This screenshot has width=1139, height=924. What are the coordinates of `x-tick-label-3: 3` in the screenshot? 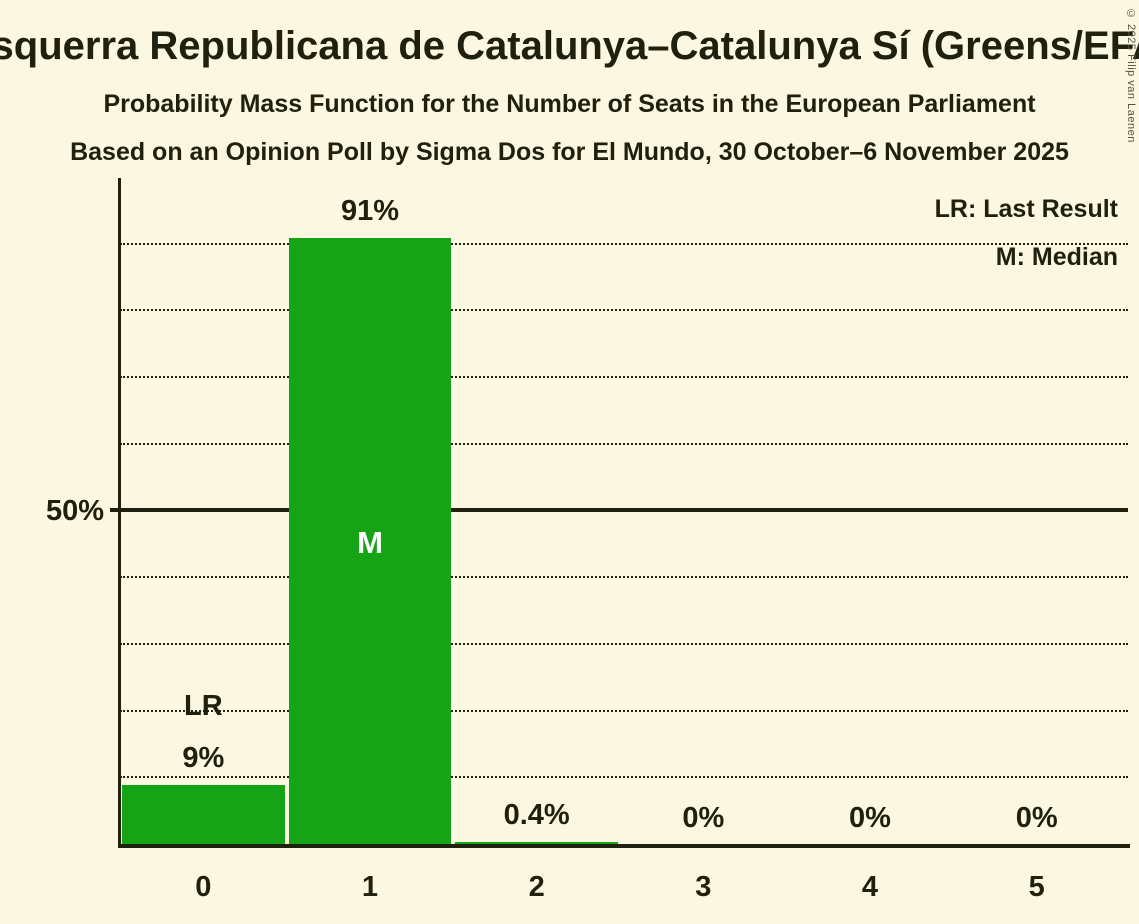 It's located at (703, 887).